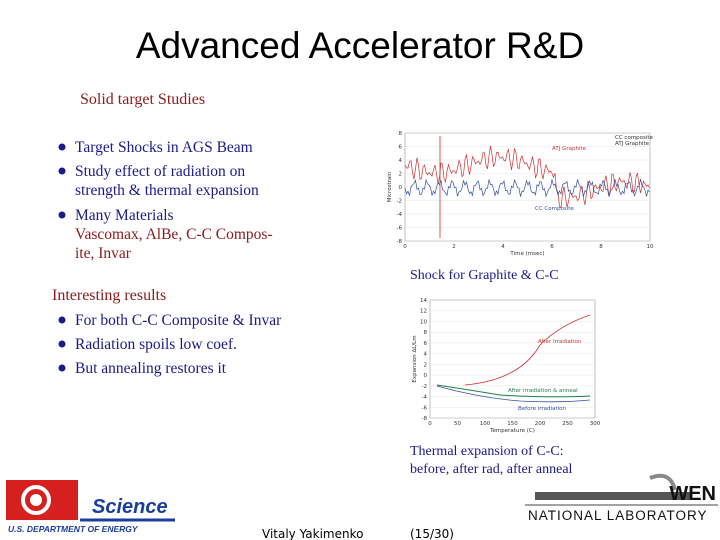 This screenshot has height=540, width=720. I want to click on legend-entry: ATJ Graphite, so click(632, 144).